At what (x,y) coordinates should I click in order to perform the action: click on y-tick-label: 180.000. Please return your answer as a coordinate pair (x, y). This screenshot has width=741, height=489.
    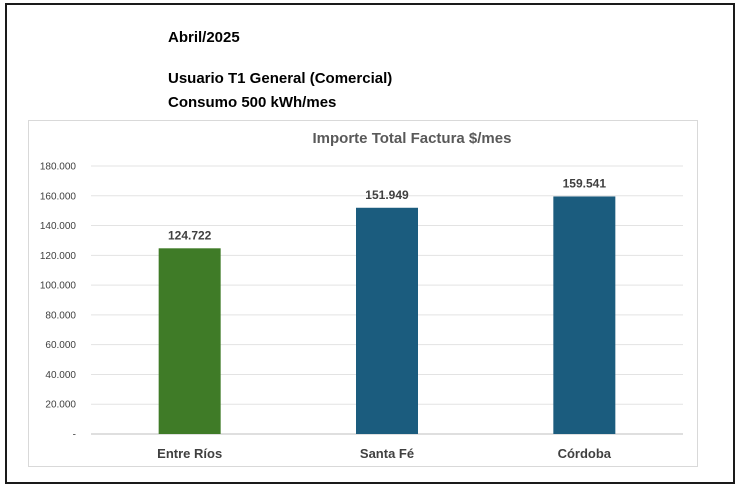
    Looking at the image, I should click on (58, 167).